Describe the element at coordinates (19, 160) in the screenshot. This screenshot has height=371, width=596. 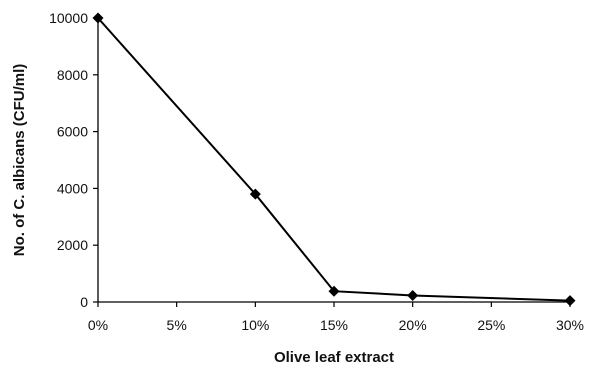
I see `y-axis-title: No. of C. albicans (CFU/ml)` at that location.